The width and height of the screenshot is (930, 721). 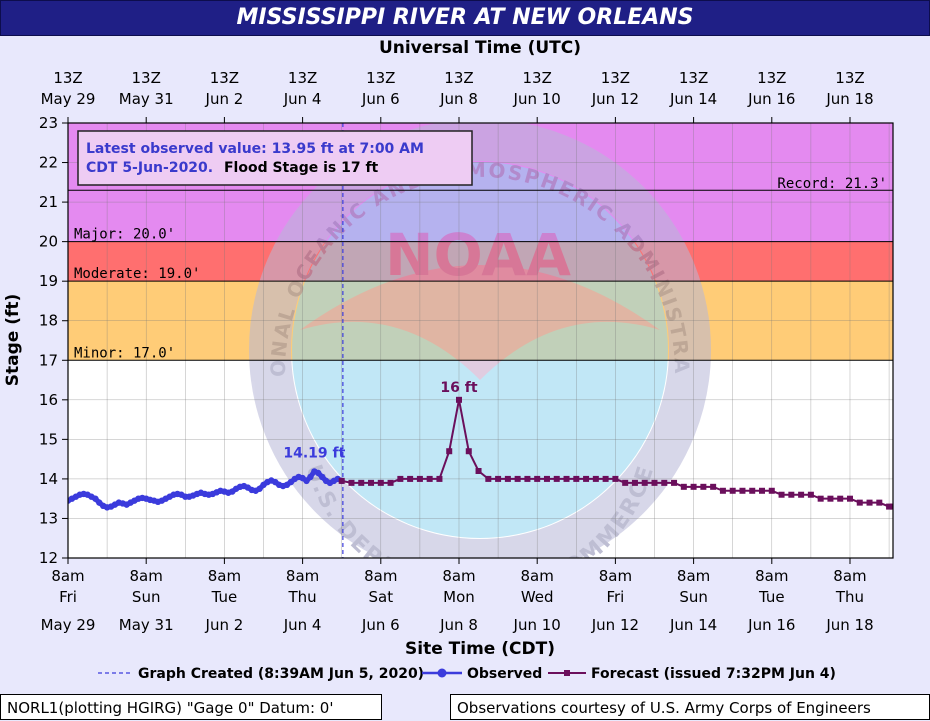 I want to click on bottom-tick-date: Jun 18, so click(x=849, y=625).